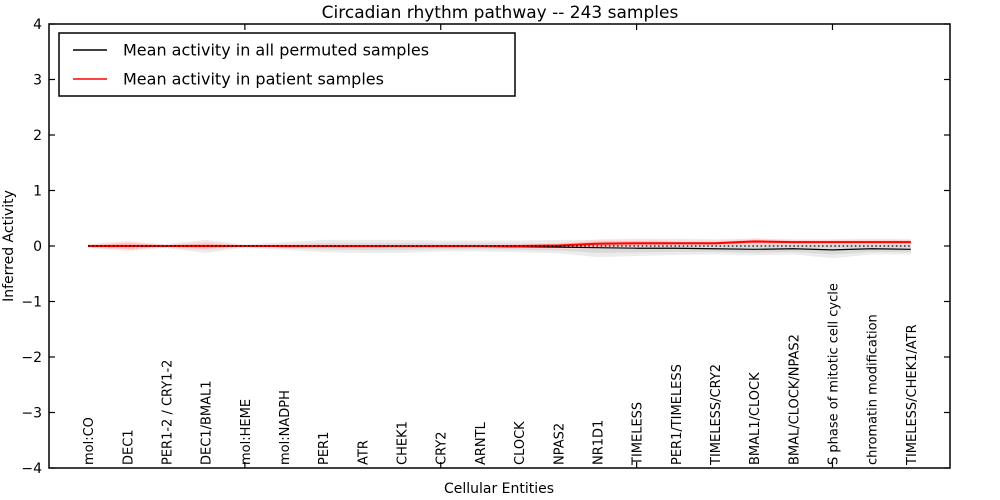 This screenshot has height=500, width=1000. What do you see at coordinates (168, 412) in the screenshot?
I see `category-label: PER1-2 / CRY1-2` at bounding box center [168, 412].